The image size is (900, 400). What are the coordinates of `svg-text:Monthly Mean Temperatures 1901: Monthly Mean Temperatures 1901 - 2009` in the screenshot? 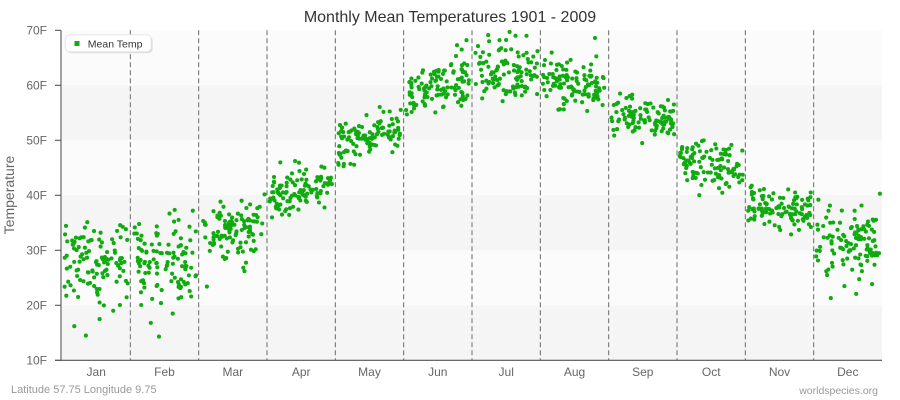 It's located at (450, 17).